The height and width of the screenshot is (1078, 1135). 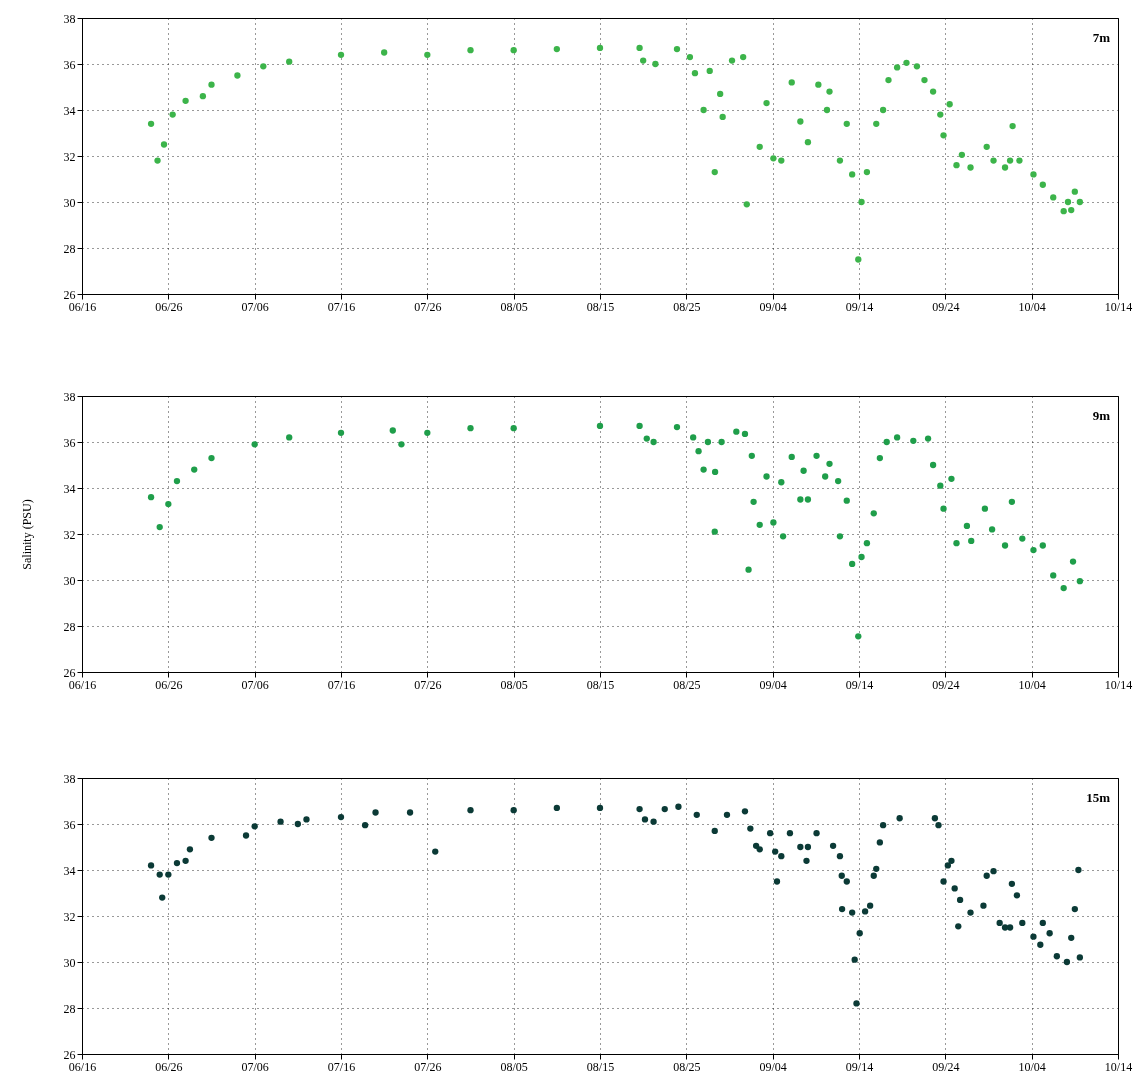 What do you see at coordinates (1098, 797) in the screenshot?
I see `annotation: 15m` at bounding box center [1098, 797].